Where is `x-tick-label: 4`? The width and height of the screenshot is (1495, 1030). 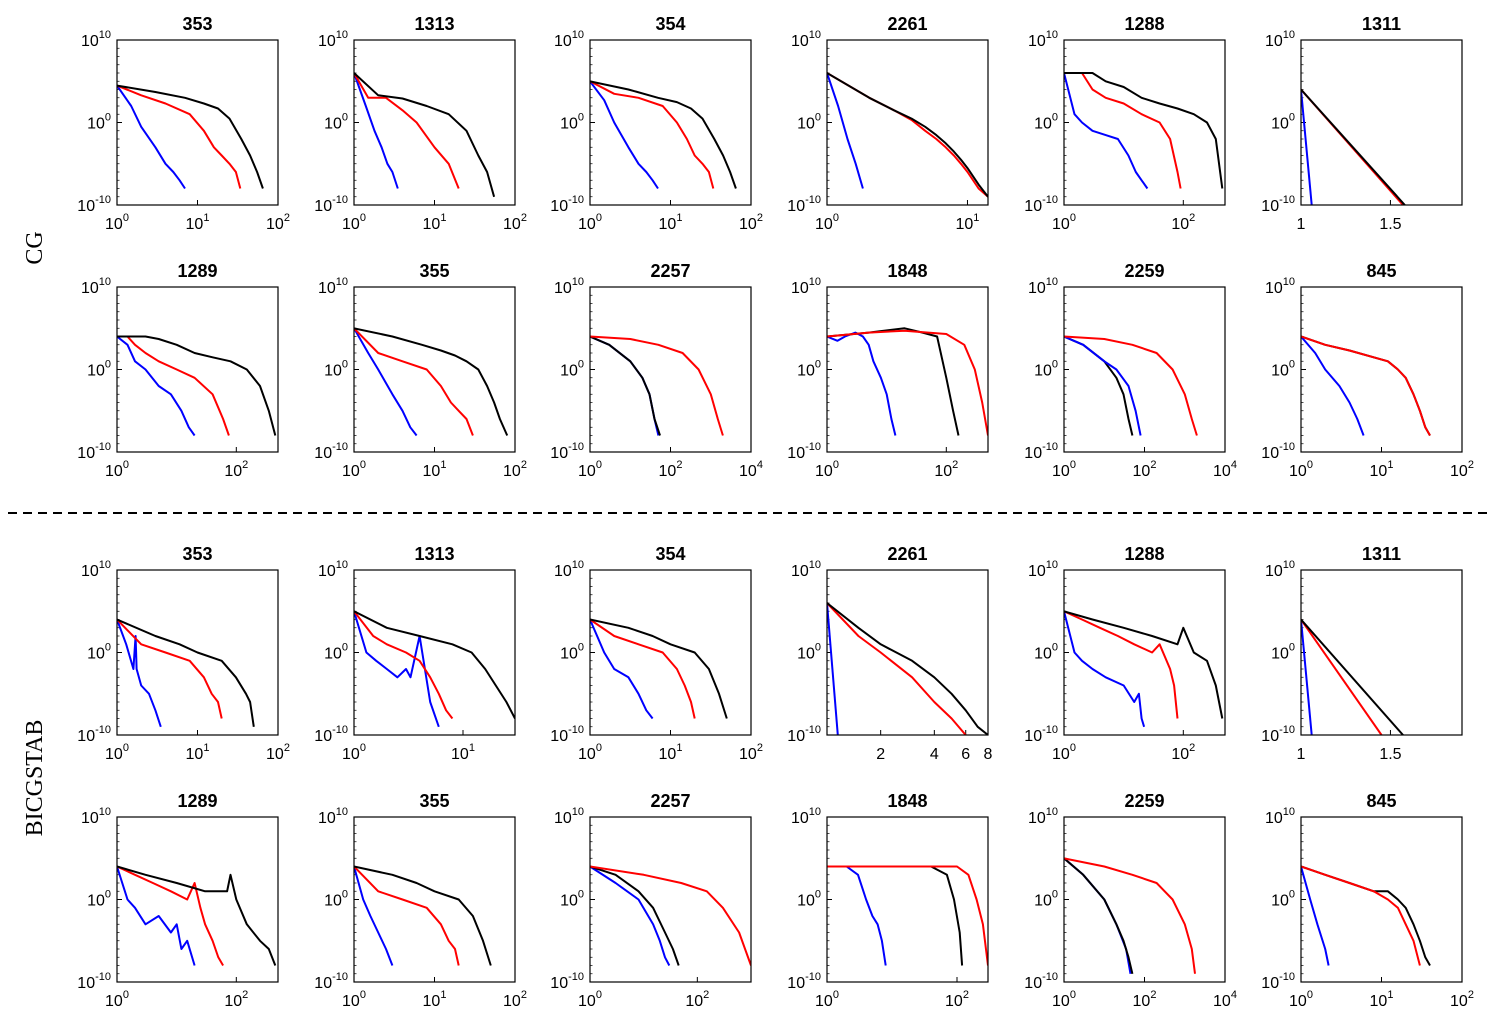
x-tick-label: 4 is located at coordinates (934, 754).